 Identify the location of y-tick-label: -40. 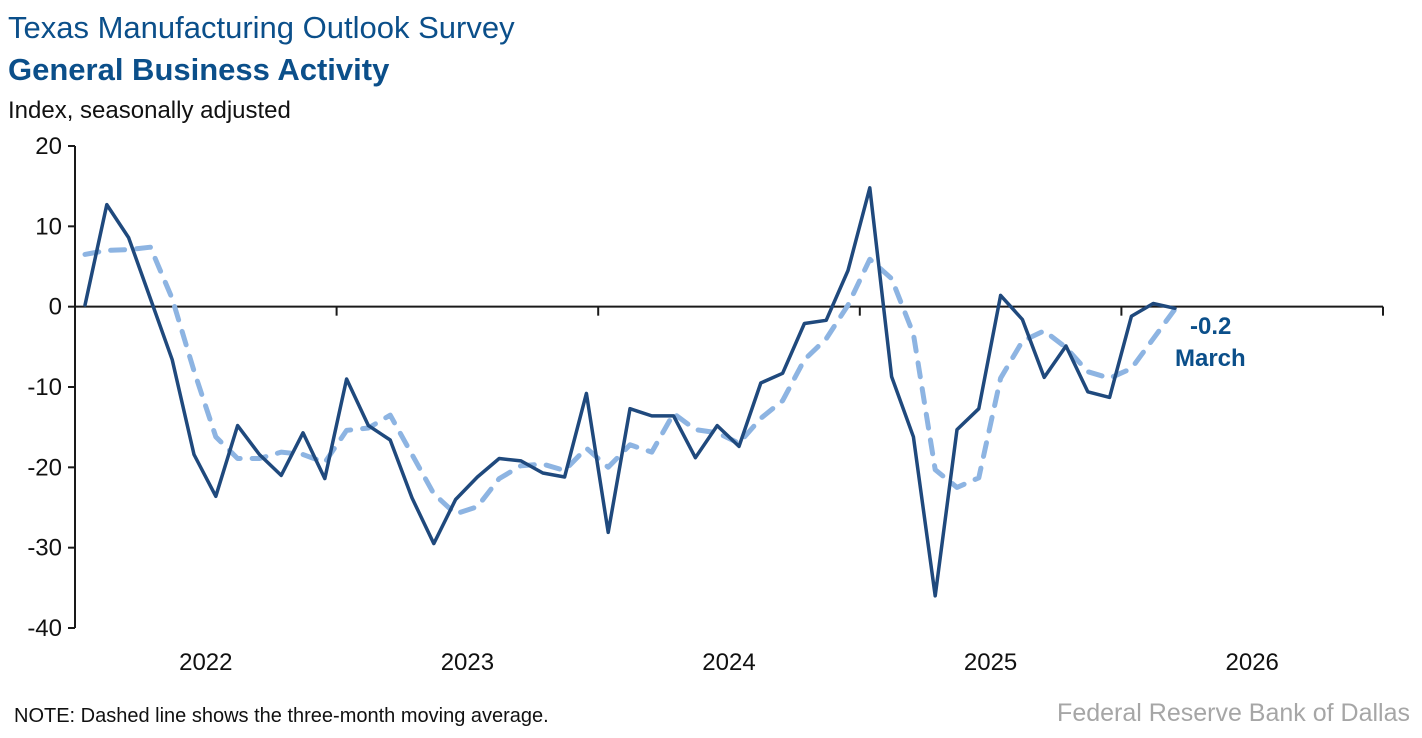
(44, 628).